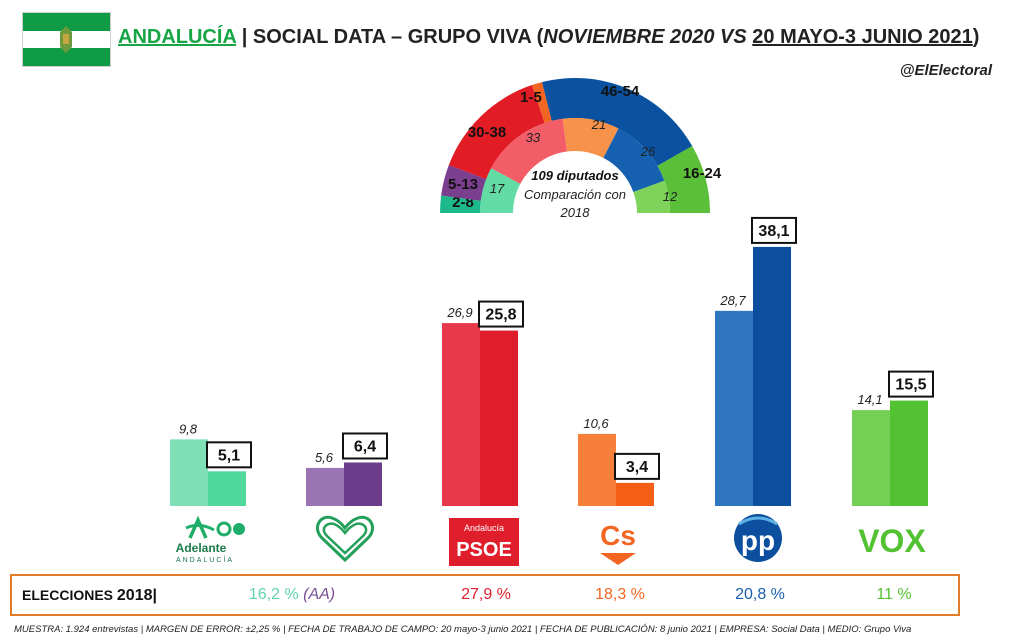 Image resolution: width=1024 pixels, height=643 pixels. I want to click on bar-2020-label-4: 28,7, so click(732, 300).